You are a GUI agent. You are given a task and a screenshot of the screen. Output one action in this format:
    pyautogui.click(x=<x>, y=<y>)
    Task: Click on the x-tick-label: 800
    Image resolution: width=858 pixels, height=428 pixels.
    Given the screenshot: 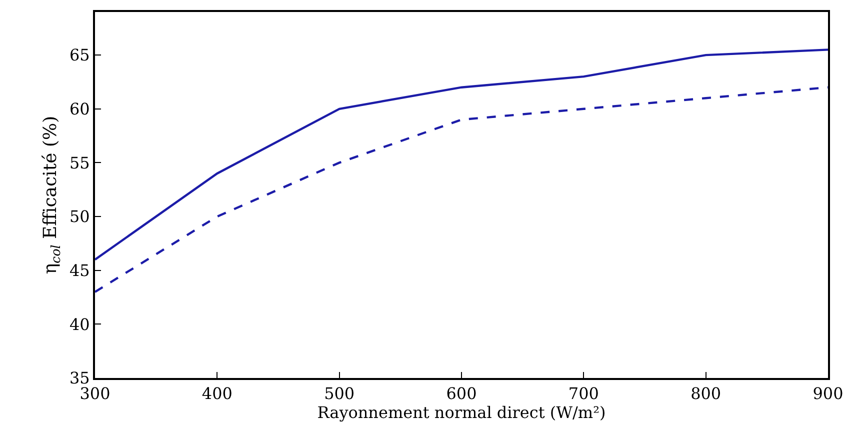 What is the action you would take?
    pyautogui.click(x=706, y=394)
    